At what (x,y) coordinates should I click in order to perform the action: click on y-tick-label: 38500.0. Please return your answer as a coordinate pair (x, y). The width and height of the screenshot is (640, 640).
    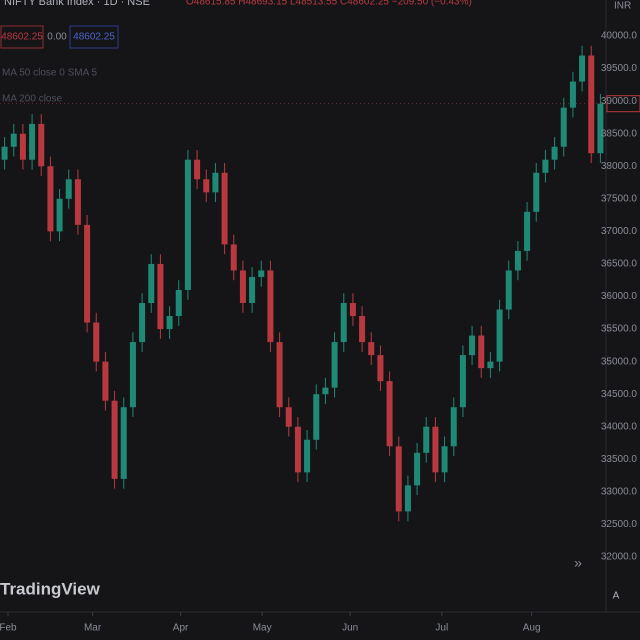
    Looking at the image, I should click on (619, 133).